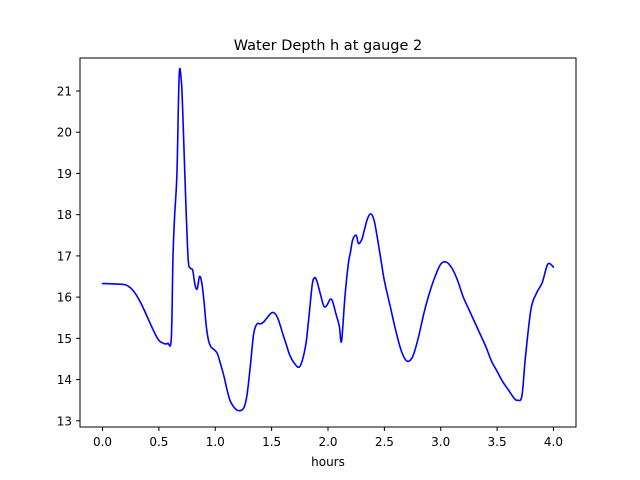  I want to click on y-tick-label: 21, so click(64, 91).